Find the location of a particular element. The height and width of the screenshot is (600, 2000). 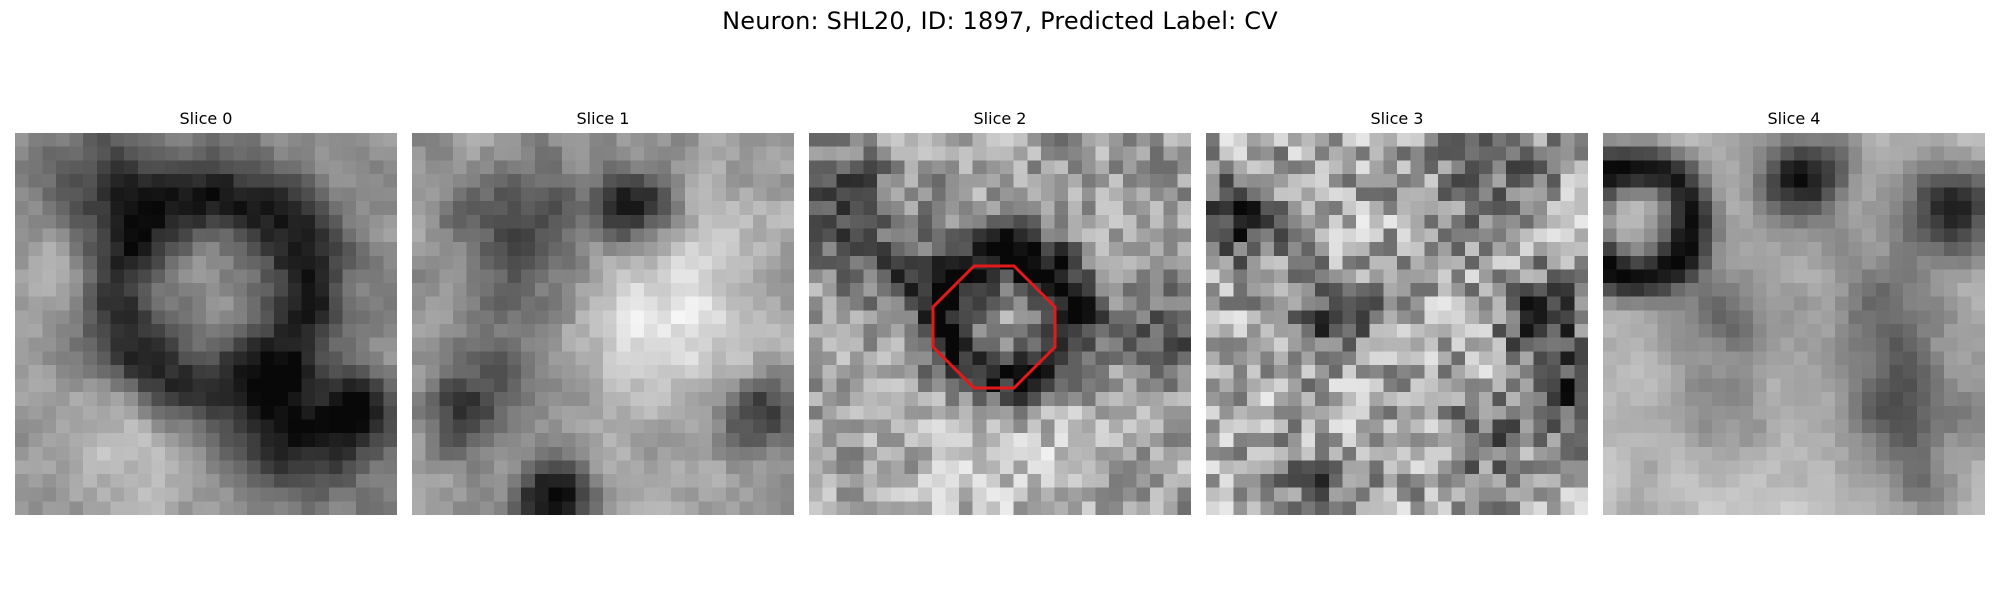

slice-panel-4: Slice 4 is located at coordinates (1794, 311).